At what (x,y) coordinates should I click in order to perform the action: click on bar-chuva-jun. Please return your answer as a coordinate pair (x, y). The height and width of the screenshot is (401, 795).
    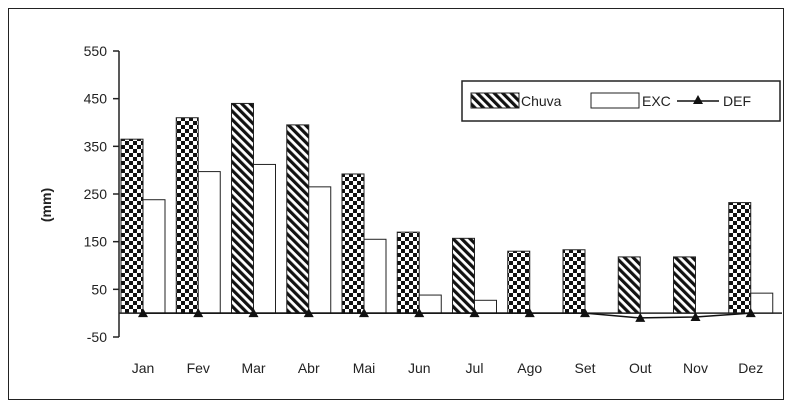
    Looking at the image, I should click on (408, 272).